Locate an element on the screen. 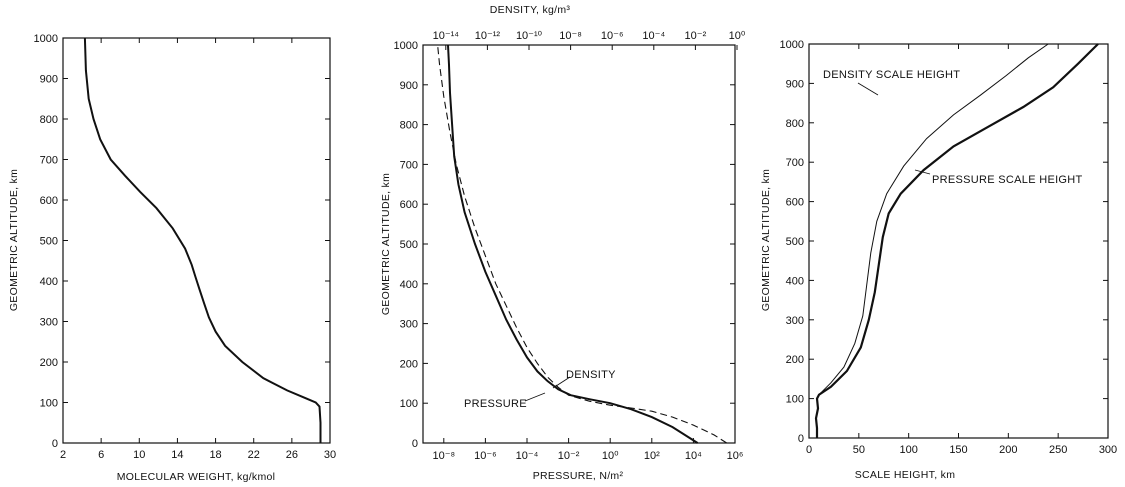  pressure-scale-leader-line is located at coordinates (922, 172).